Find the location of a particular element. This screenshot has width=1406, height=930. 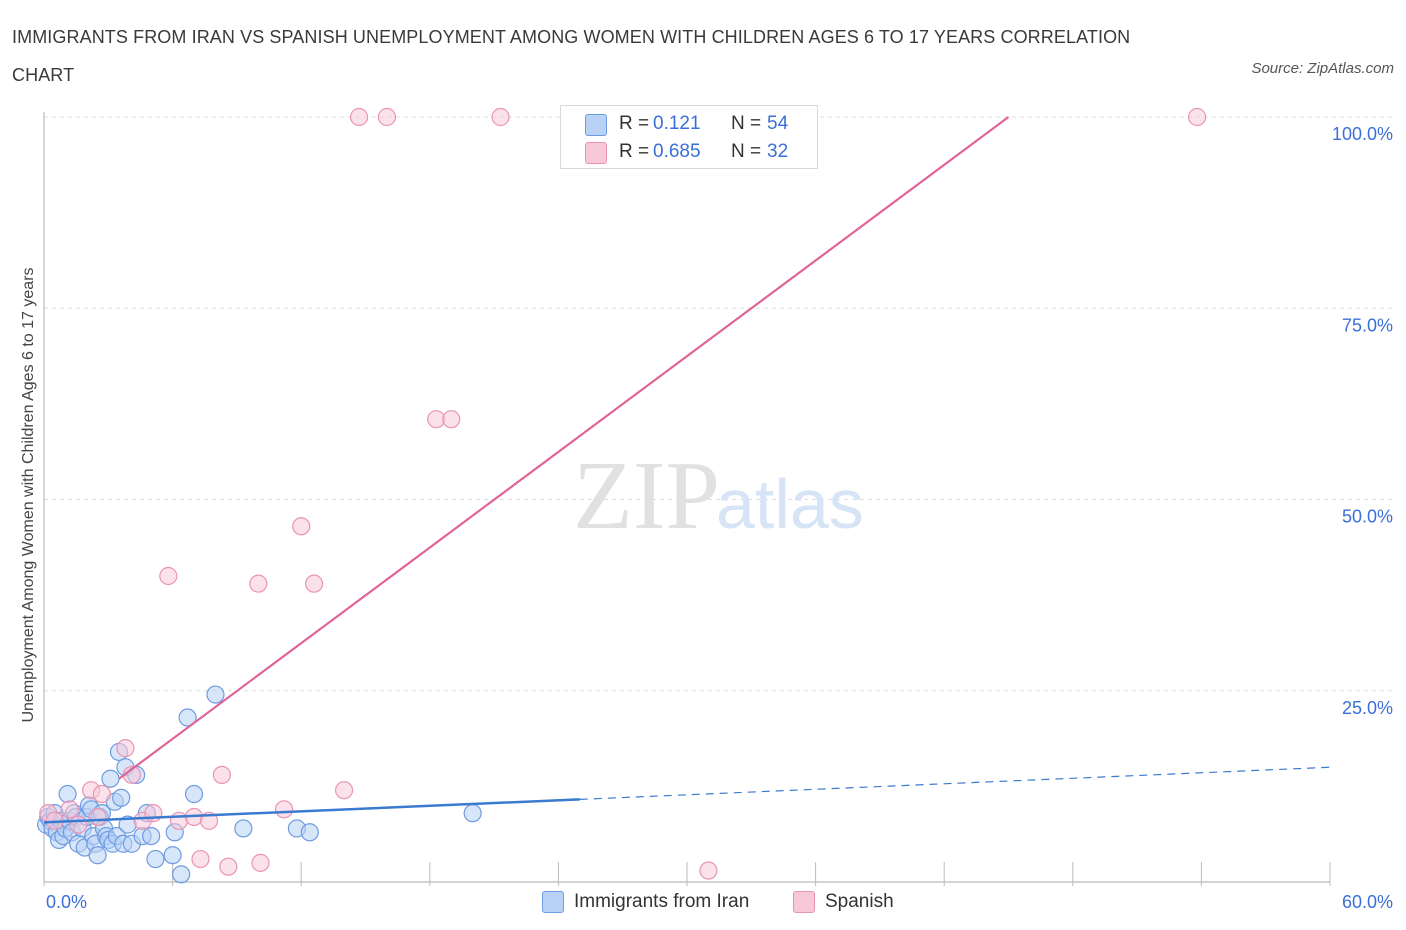

iran-r-value: 0.121 is located at coordinates (677, 123).